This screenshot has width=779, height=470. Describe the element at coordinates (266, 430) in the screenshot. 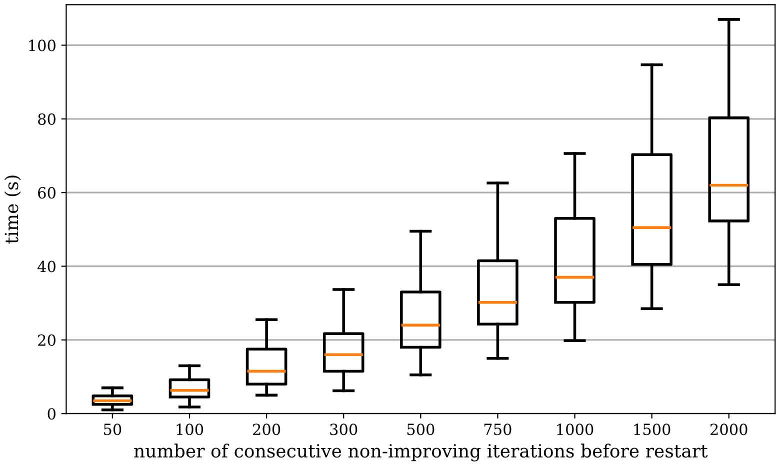

I see `x-tick-label: 200` at that location.